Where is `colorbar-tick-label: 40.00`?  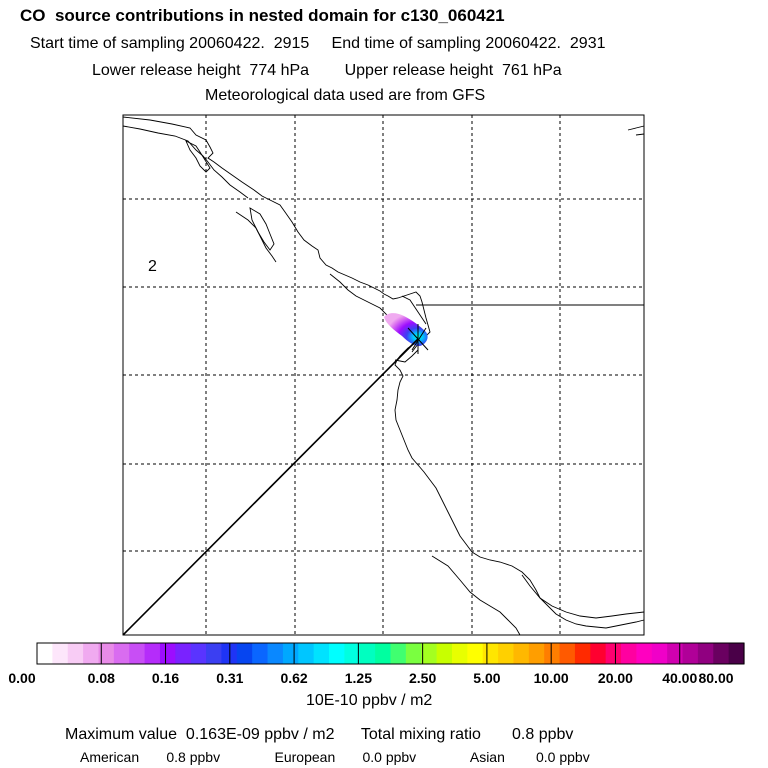 colorbar-tick-label: 40.00 is located at coordinates (680, 678).